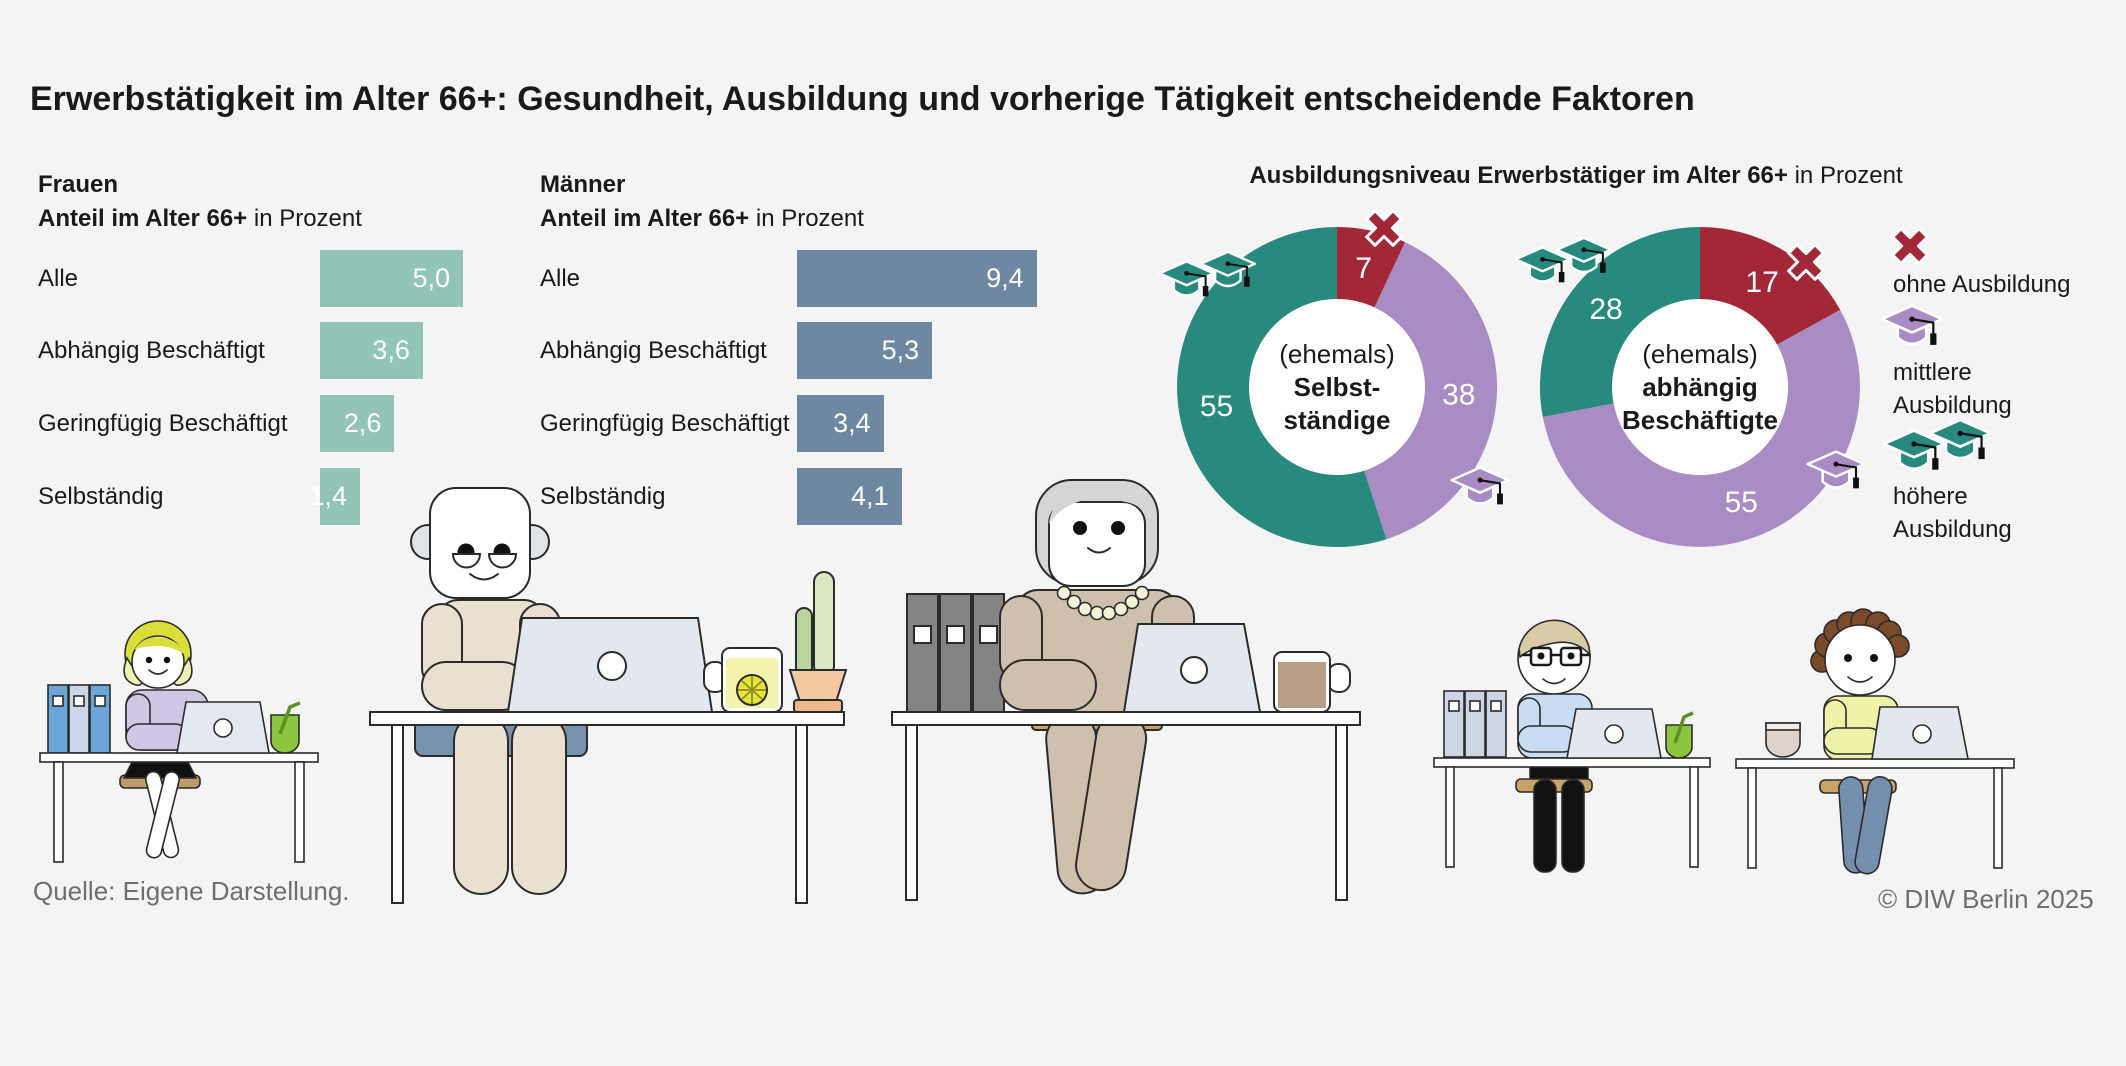  What do you see at coordinates (852, 423) in the screenshot?
I see `bar-value: 3,4` at bounding box center [852, 423].